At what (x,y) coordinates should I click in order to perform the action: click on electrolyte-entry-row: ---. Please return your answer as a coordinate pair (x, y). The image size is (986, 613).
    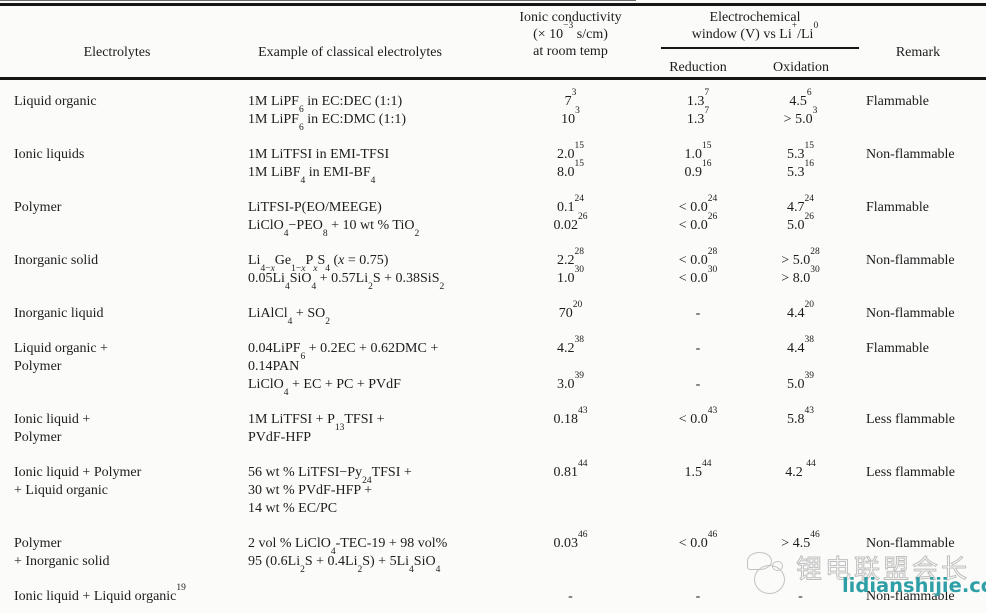
    Looking at the image, I should click on (617, 597).